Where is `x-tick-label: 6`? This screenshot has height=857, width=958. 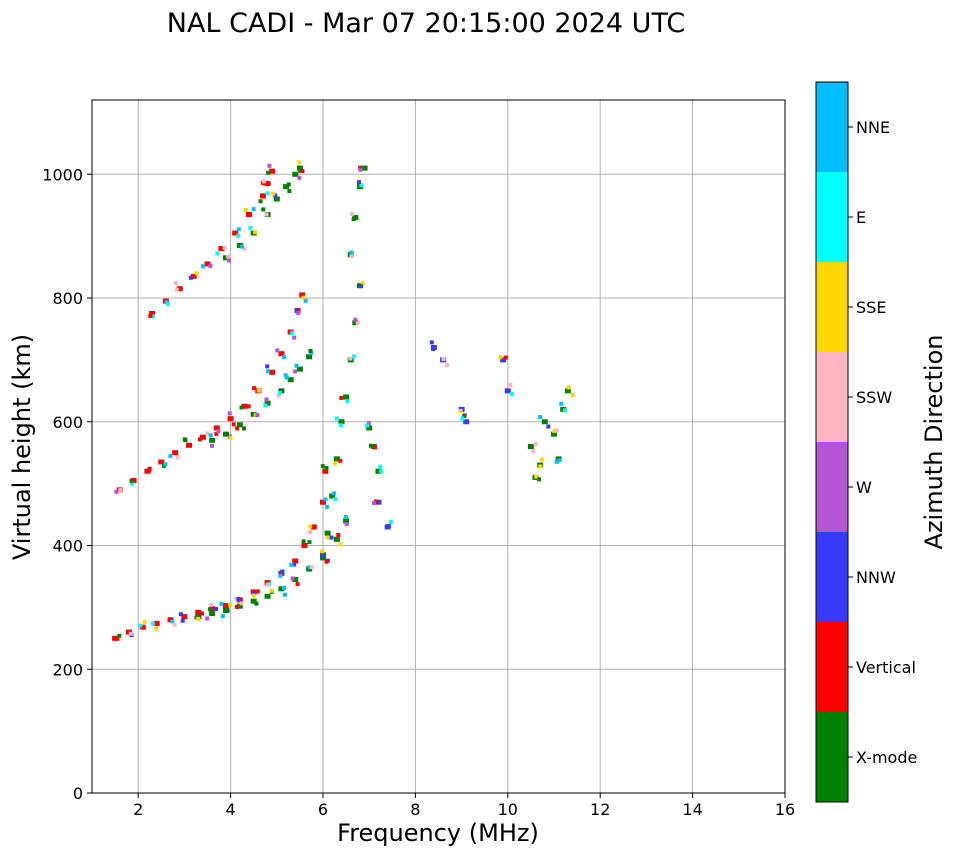 x-tick-label: 6 is located at coordinates (323, 809).